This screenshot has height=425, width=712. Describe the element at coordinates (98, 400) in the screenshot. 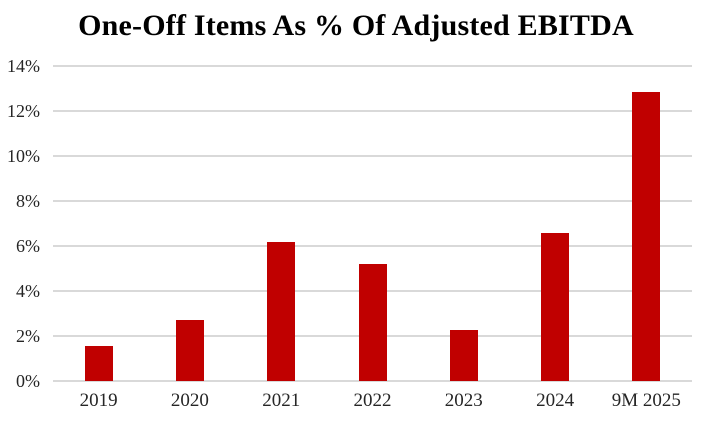

I see `x-axis-tick-label: 2019` at that location.